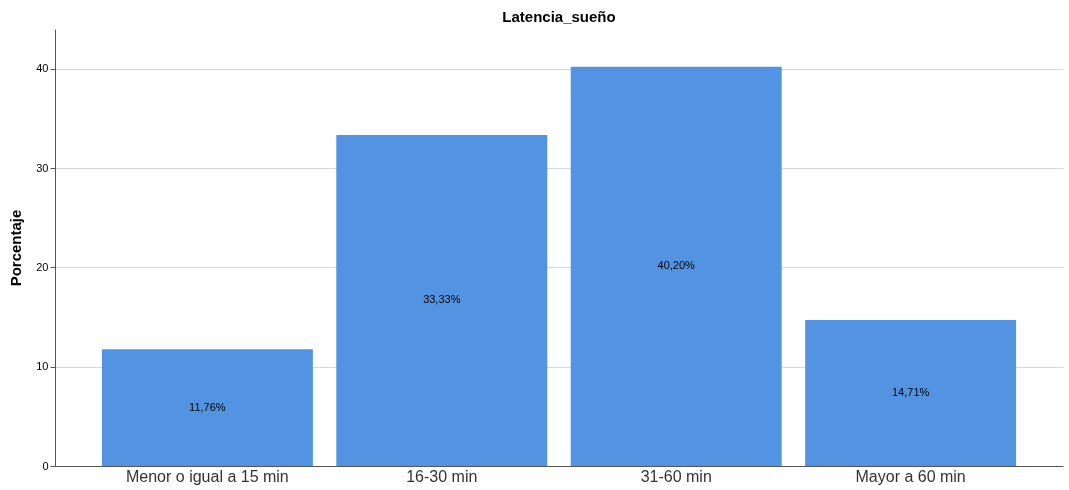 This screenshot has width=1069, height=490. What do you see at coordinates (676, 476) in the screenshot?
I see `x-tick-label: 31-60 min` at bounding box center [676, 476].